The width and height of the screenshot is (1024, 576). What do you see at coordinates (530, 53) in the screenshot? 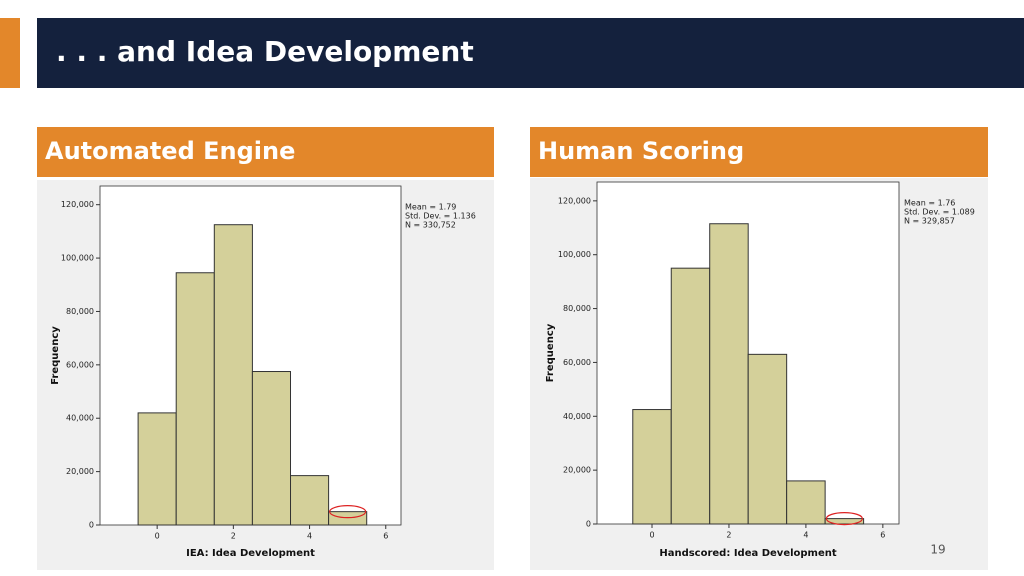
I see `header-bar` at bounding box center [530, 53].